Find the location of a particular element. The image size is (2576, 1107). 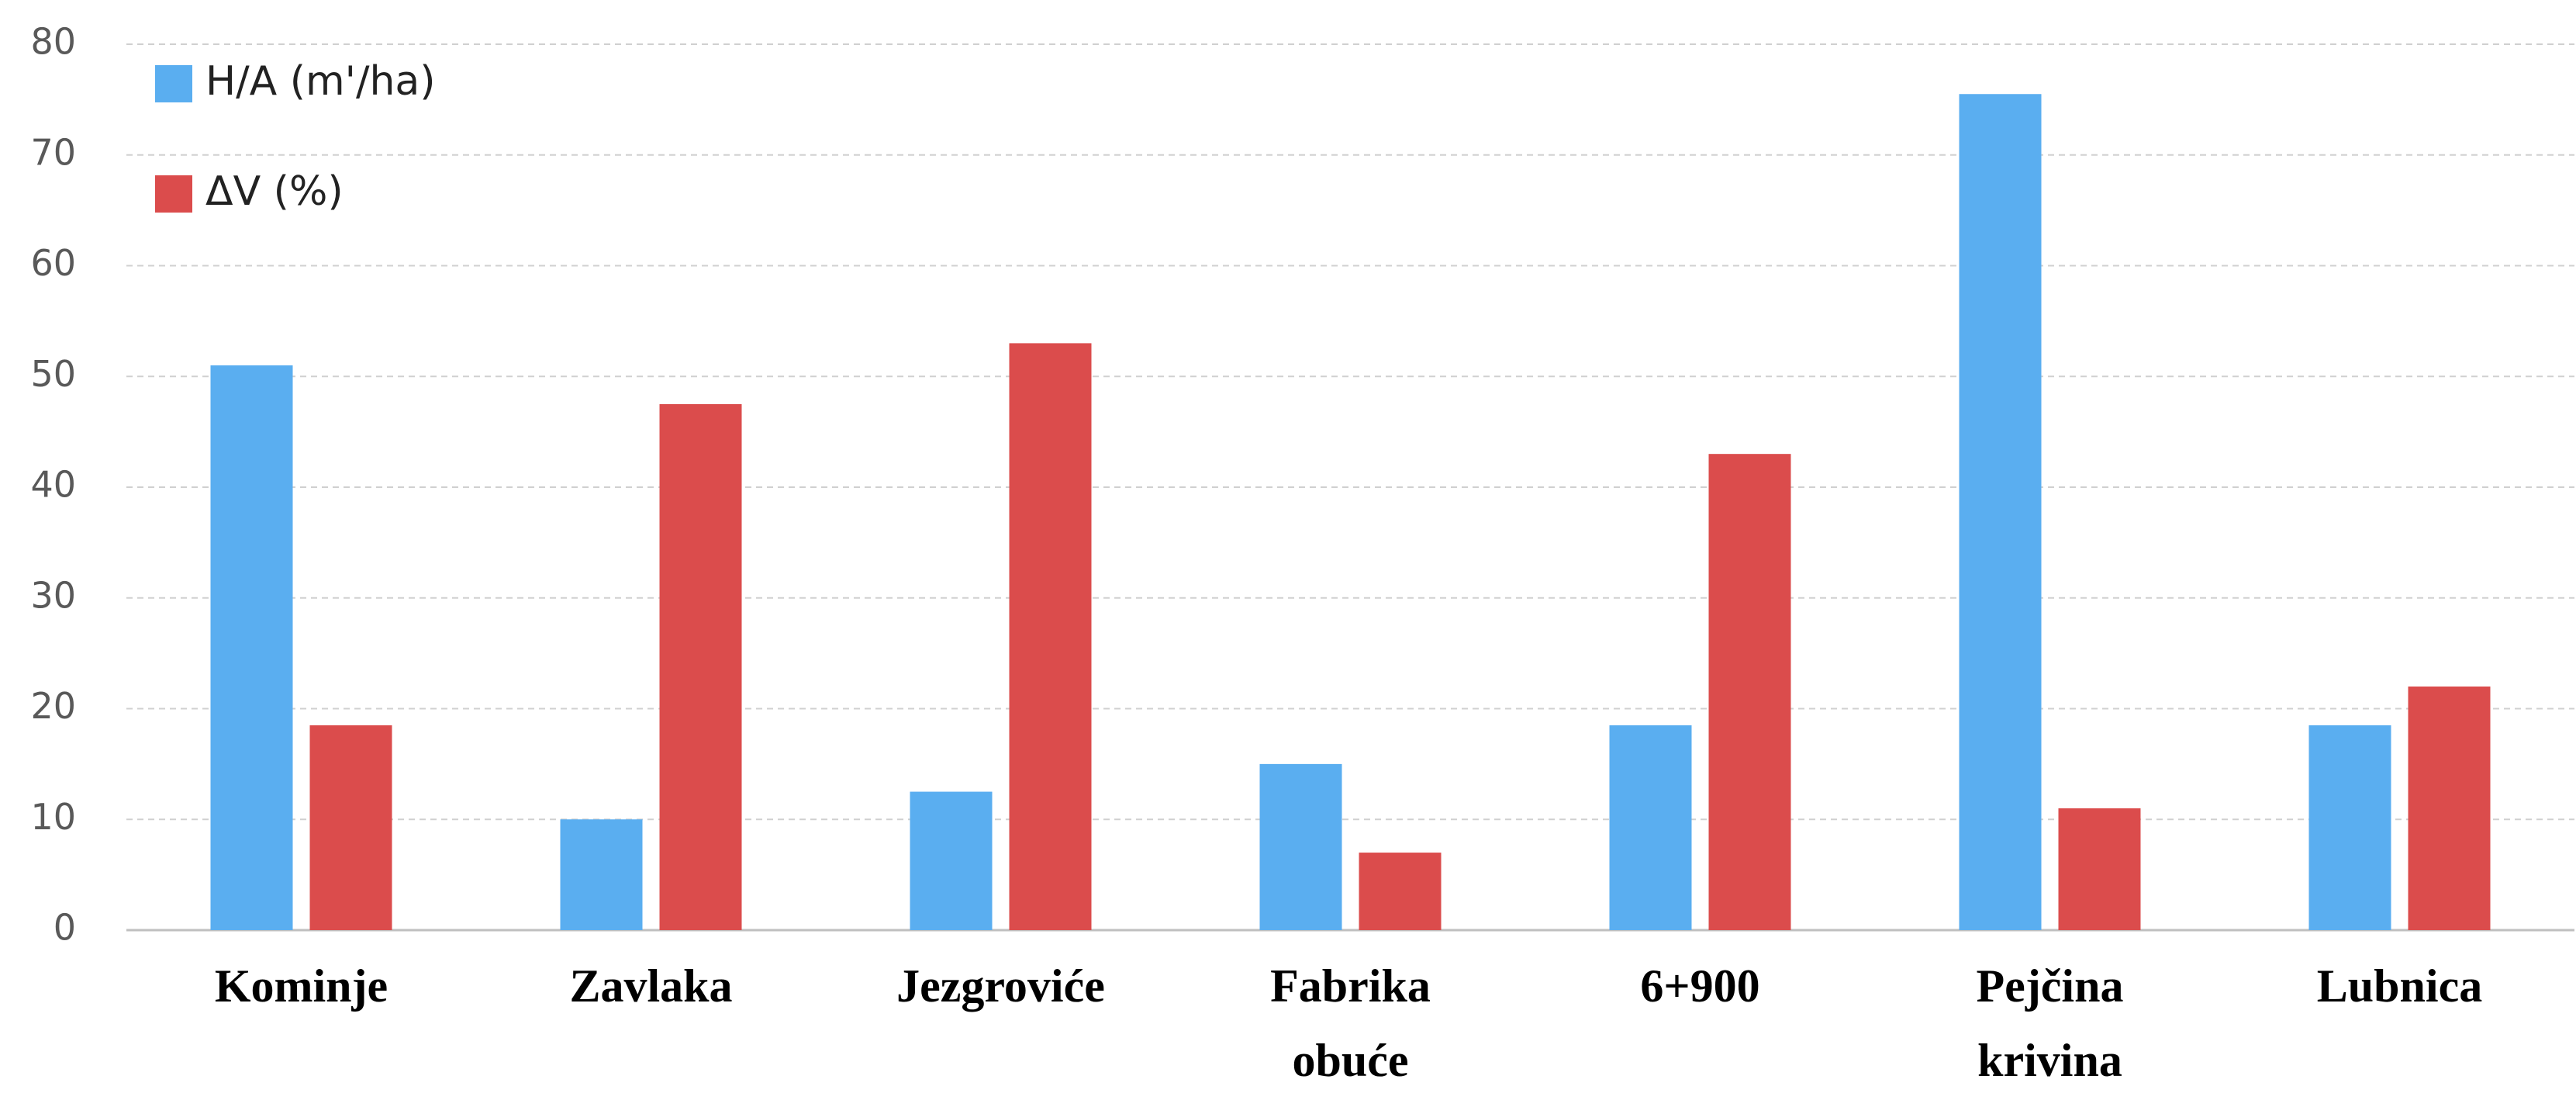

x-tick-label: Jezgroviće is located at coordinates (1001, 986).